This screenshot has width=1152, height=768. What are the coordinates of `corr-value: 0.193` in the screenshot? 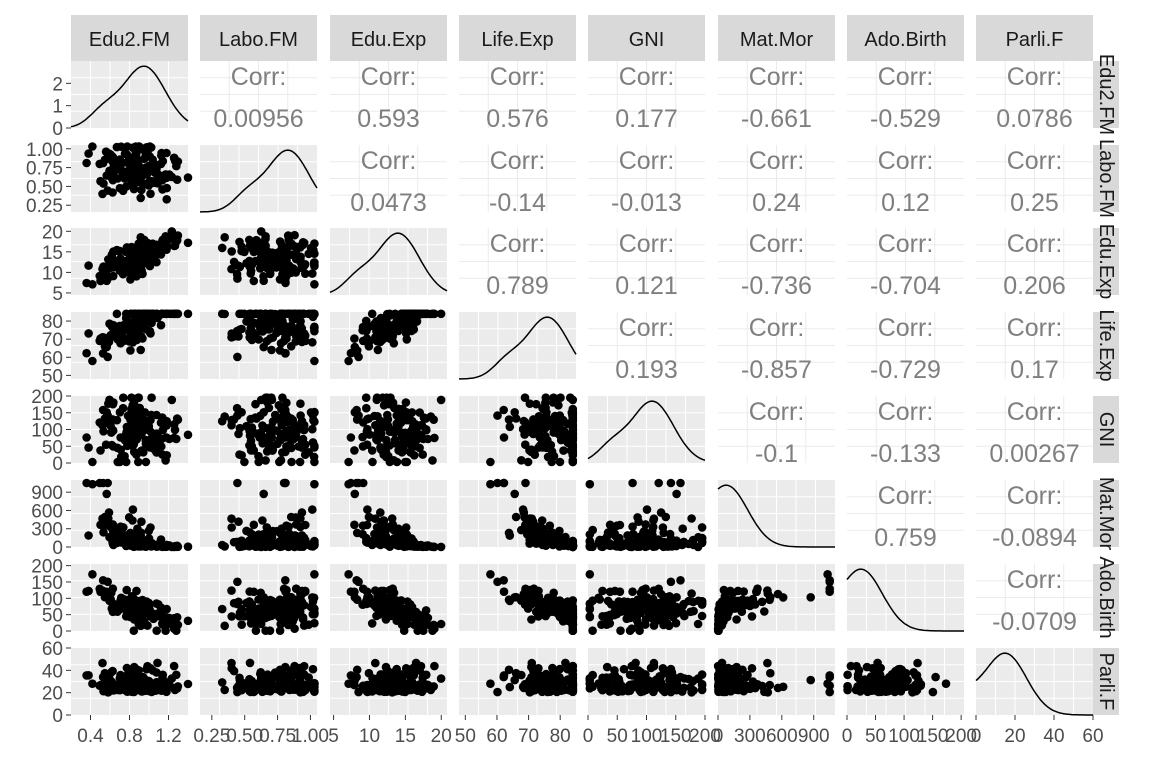 It's located at (646, 370).